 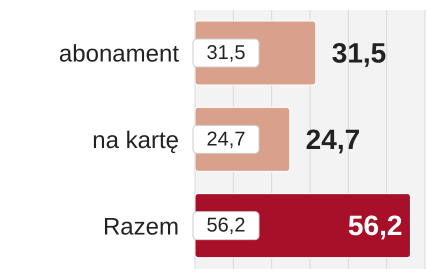 I want to click on y-tick-label: Razem, so click(x=140, y=226).